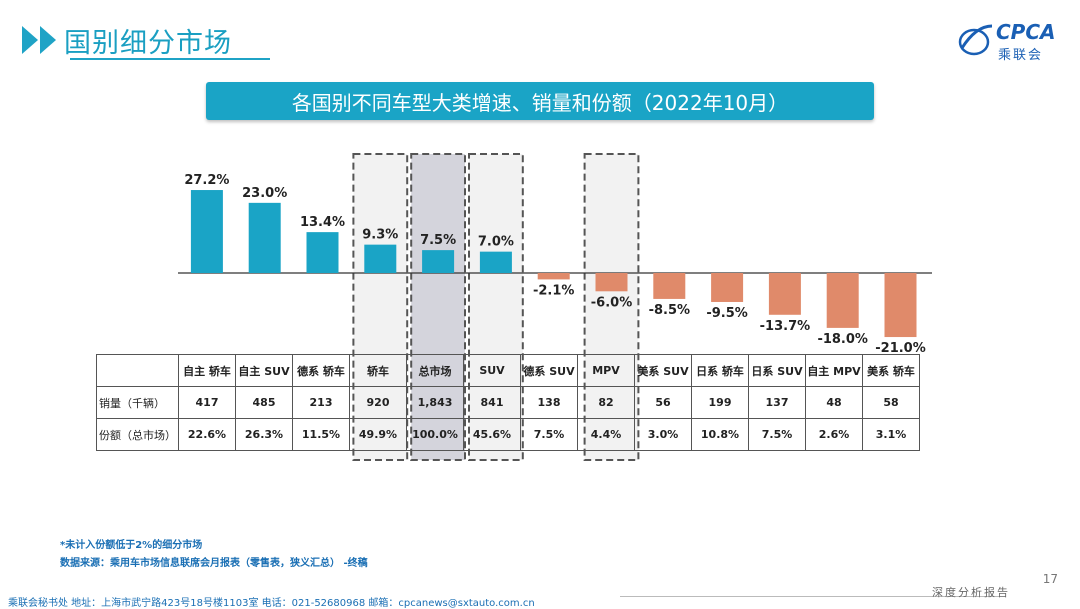 The height and width of the screenshot is (609, 1080). I want to click on table-cell: 2.6%, so click(834, 434).